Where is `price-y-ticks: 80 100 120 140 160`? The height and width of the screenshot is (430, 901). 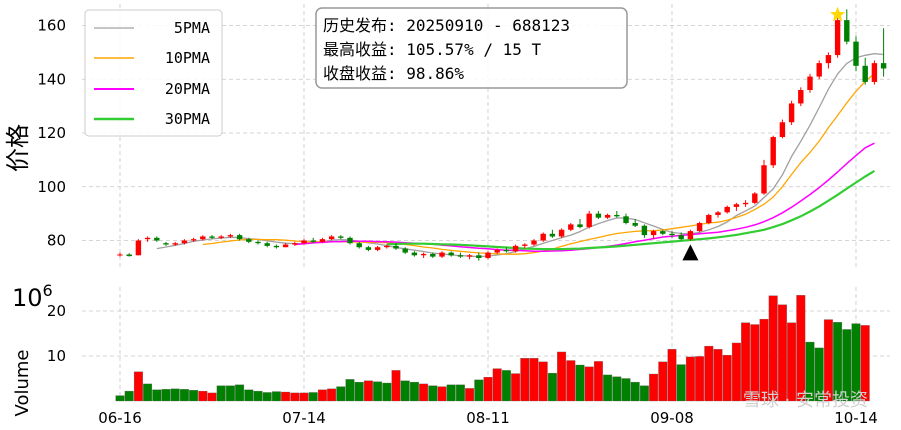 price-y-ticks: 80 100 120 140 160 is located at coordinates (51, 133).